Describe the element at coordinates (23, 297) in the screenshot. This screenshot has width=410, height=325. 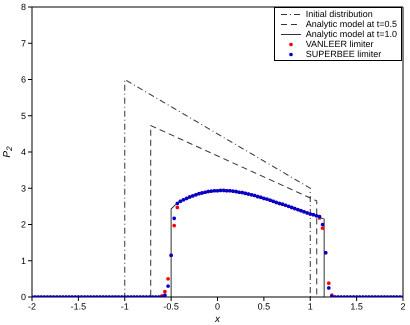
I see `y-tick-label: 0` at that location.